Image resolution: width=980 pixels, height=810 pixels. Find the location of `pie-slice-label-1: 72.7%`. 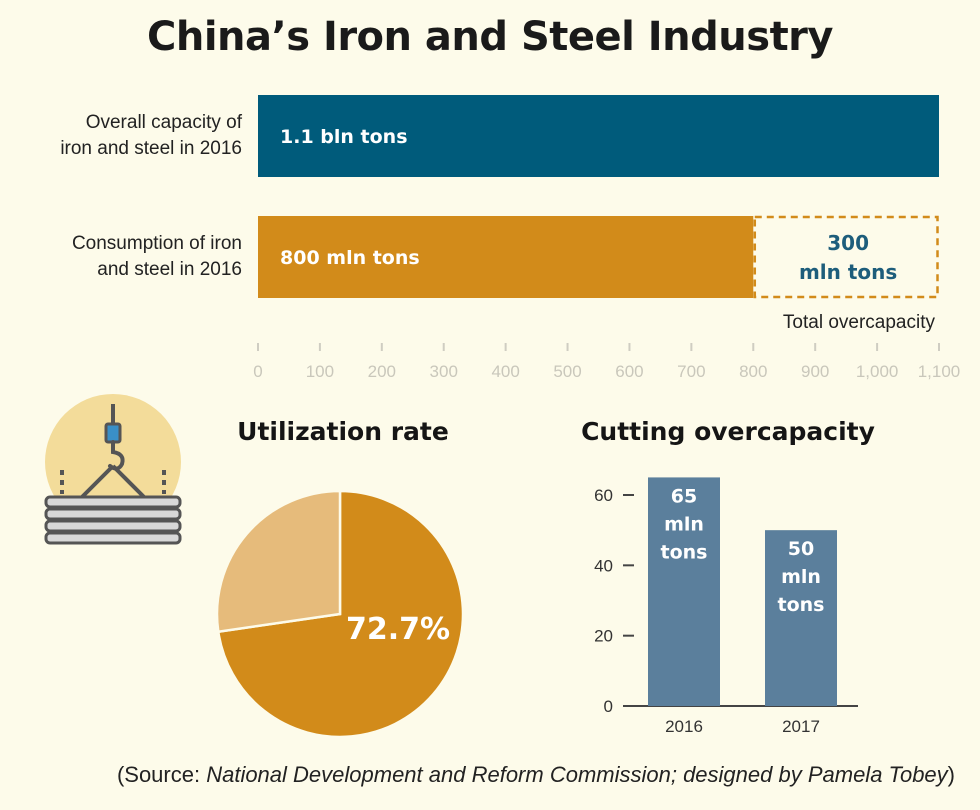

pie-slice-label-1: 72.7% is located at coordinates (398, 629).